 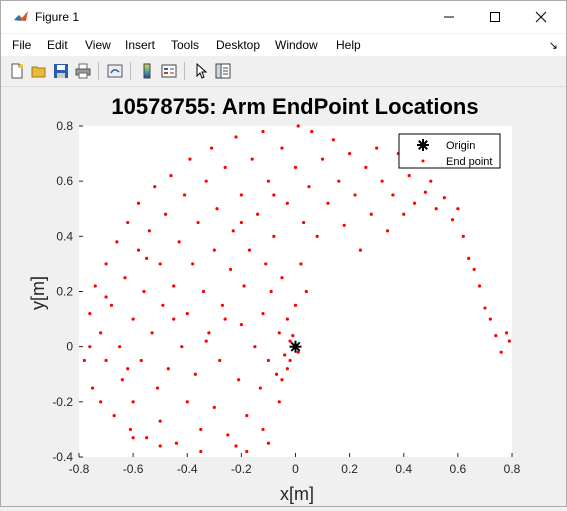 I want to click on dock-arrow-icon: ↘, so click(x=553, y=46).